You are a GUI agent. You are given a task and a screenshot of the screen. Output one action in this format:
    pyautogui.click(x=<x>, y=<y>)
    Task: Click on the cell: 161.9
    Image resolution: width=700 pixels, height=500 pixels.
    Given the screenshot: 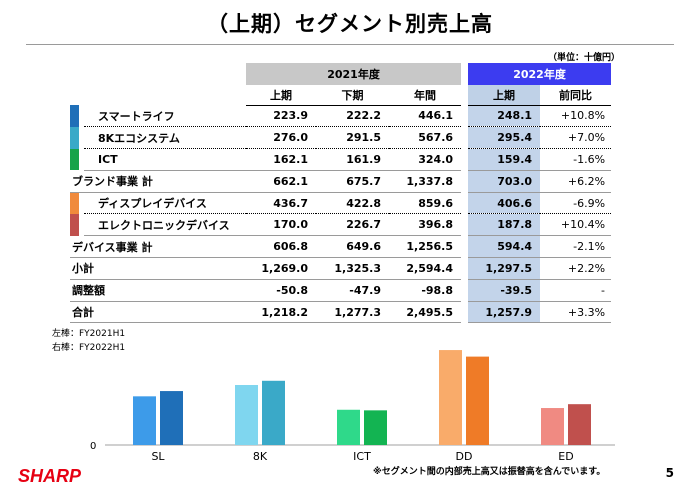 What is the action you would take?
    pyautogui.click(x=352, y=159)
    